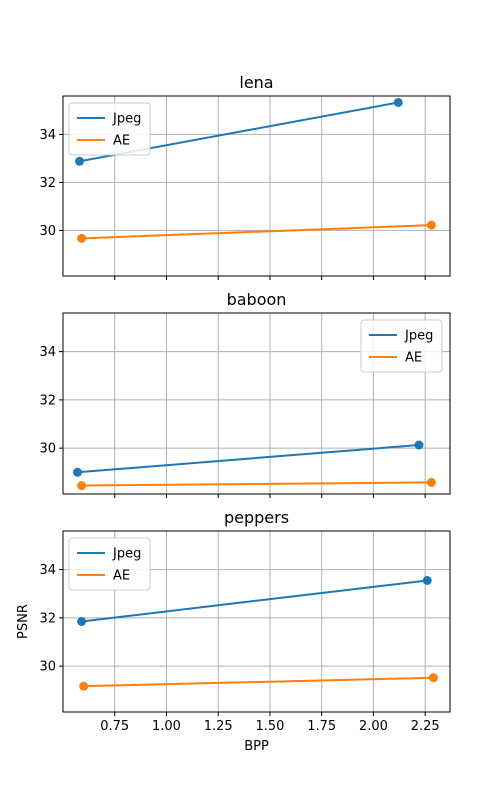 Image resolution: width=500 pixels, height=800 pixels. I want to click on peppers-legend-box, so click(109, 564).